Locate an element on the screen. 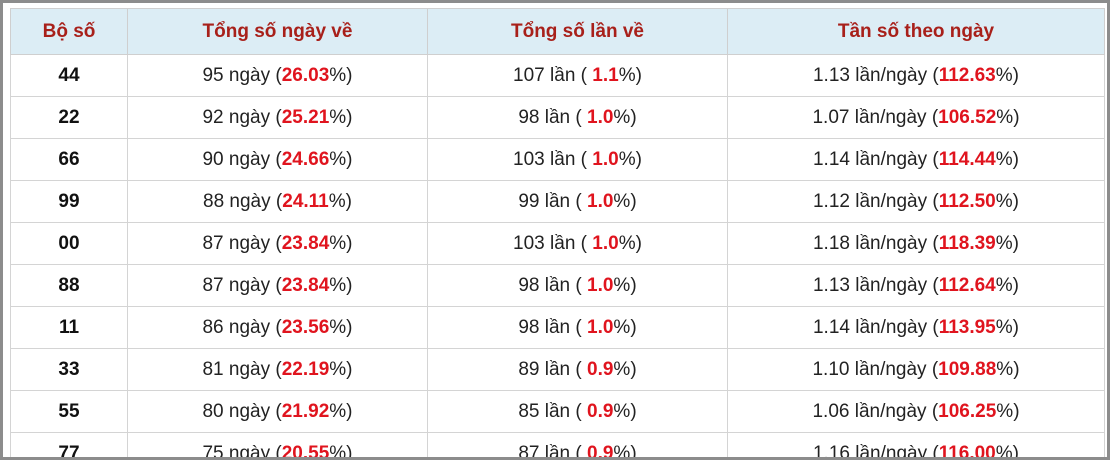  percent-value: 106.52 is located at coordinates (967, 117).